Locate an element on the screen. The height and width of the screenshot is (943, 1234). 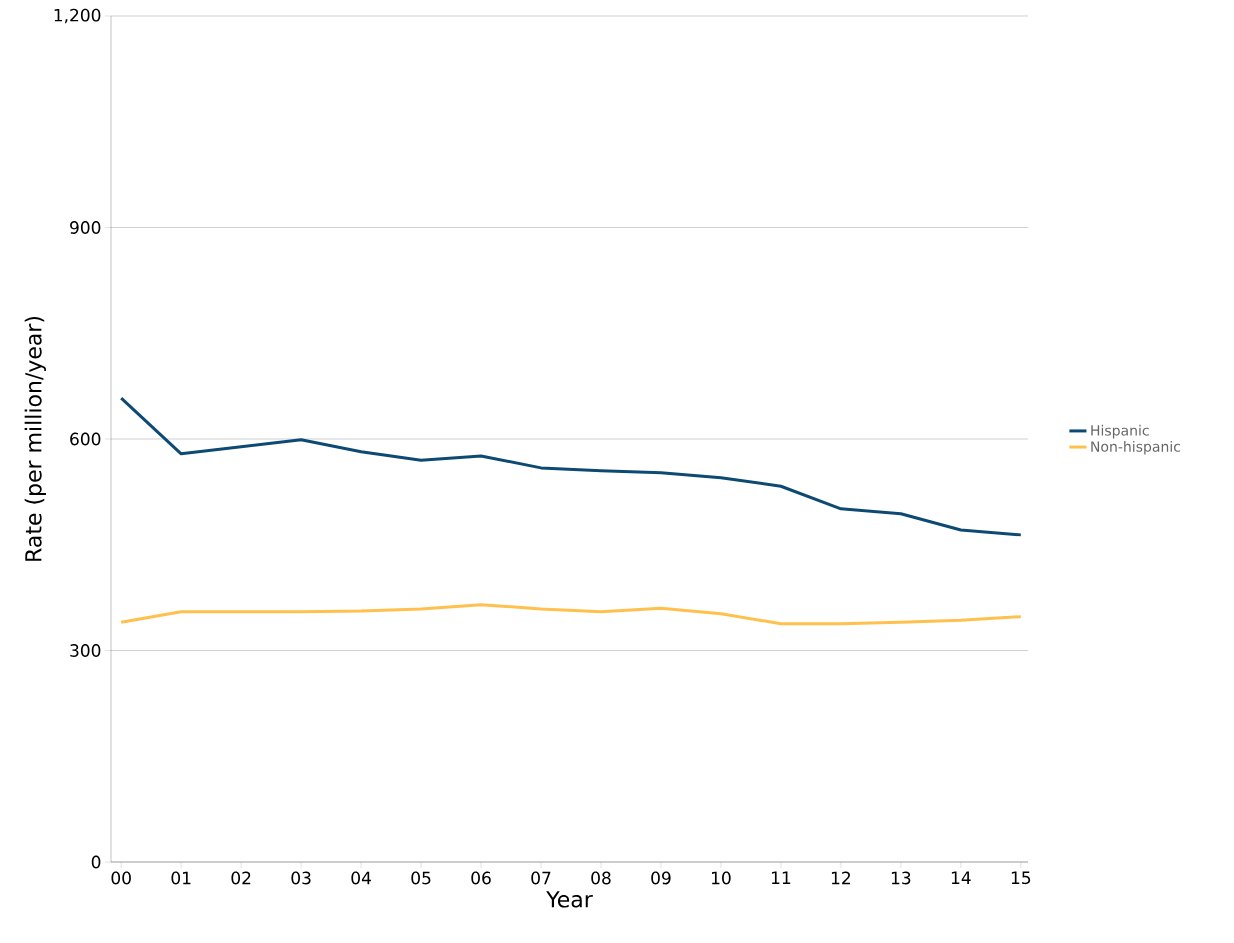
x-tick-label: 08 is located at coordinates (601, 878).